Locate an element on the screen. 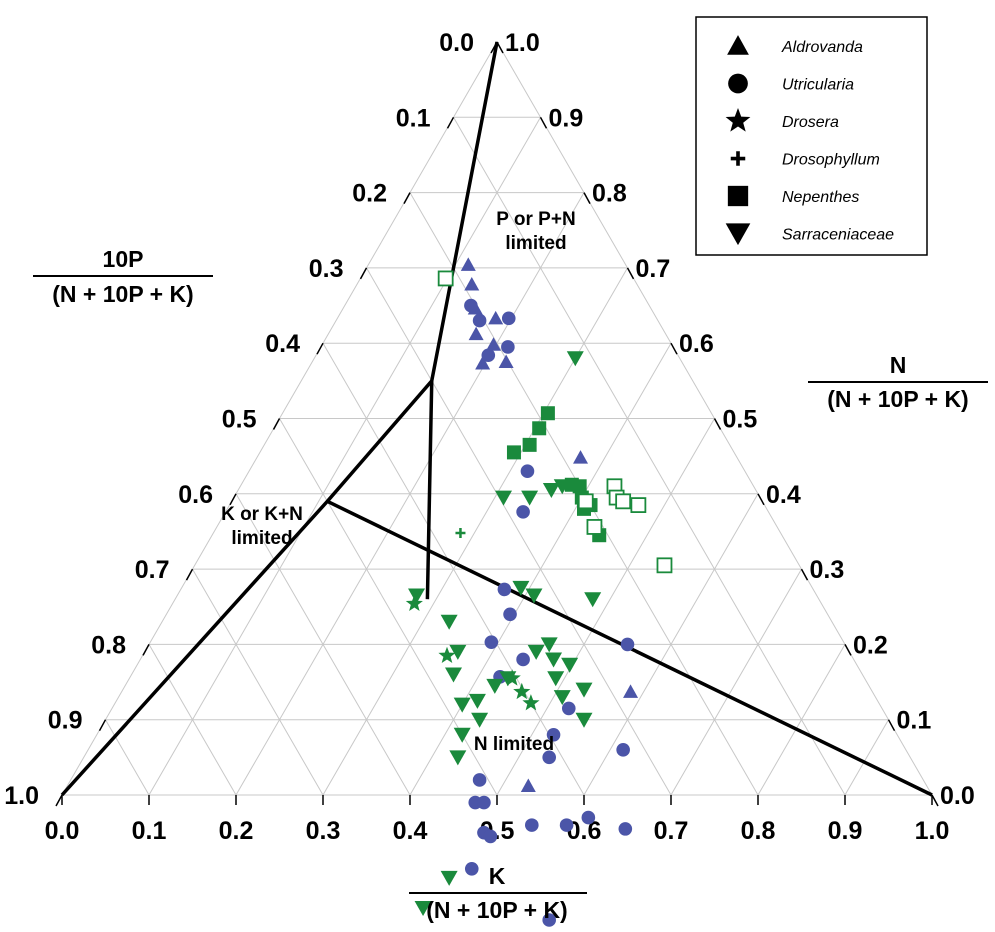 The height and width of the screenshot is (932, 995). tick-label-left: 0.6 is located at coordinates (195, 495).